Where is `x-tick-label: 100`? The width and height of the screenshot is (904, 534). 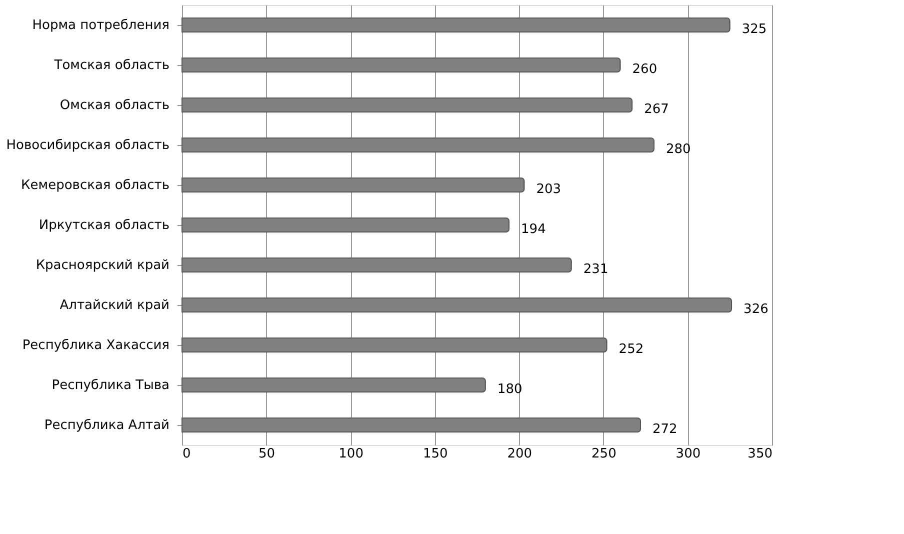 x-tick-label: 100 is located at coordinates (351, 454).